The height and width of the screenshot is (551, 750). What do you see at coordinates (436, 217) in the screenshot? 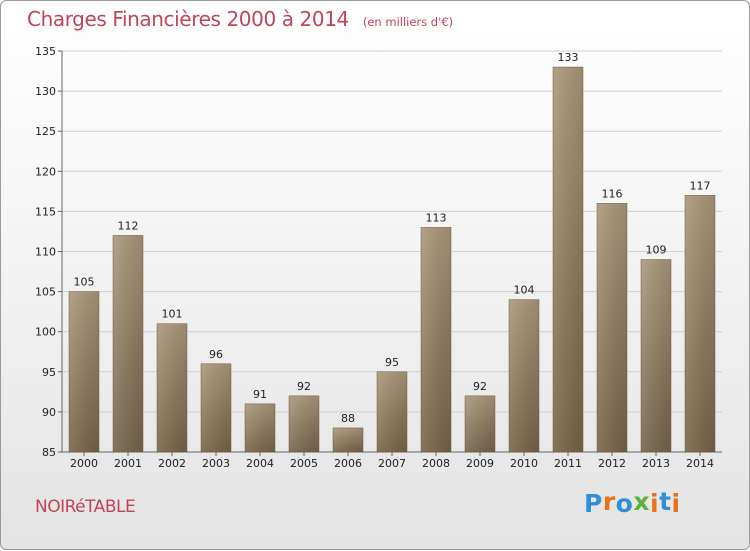
I see `data-label: 113` at bounding box center [436, 217].